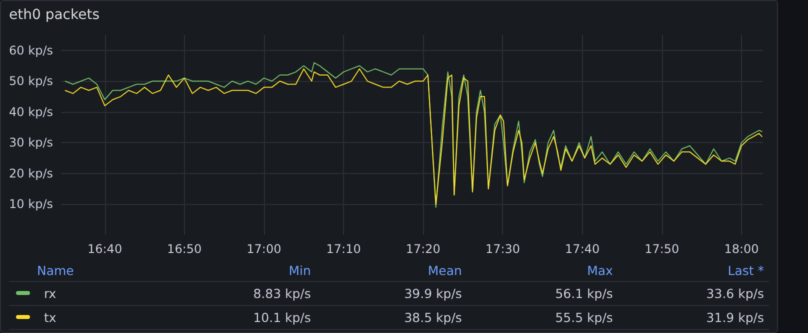 The height and width of the screenshot is (333, 808). What do you see at coordinates (54, 15) in the screenshot?
I see `chart-title: eth0 packets` at bounding box center [54, 15].